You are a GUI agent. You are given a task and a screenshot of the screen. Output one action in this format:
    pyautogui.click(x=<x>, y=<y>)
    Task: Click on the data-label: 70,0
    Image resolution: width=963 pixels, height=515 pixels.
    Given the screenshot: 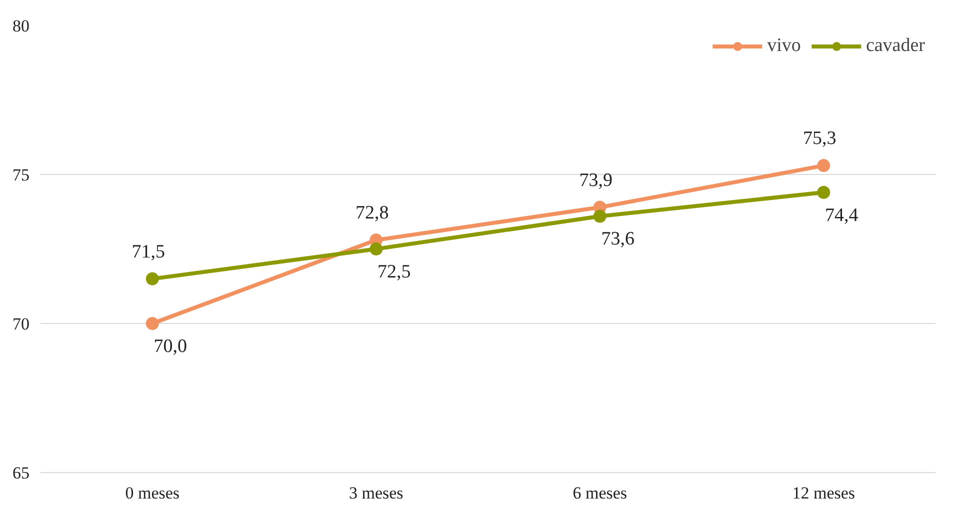 What is the action you would take?
    pyautogui.click(x=170, y=346)
    